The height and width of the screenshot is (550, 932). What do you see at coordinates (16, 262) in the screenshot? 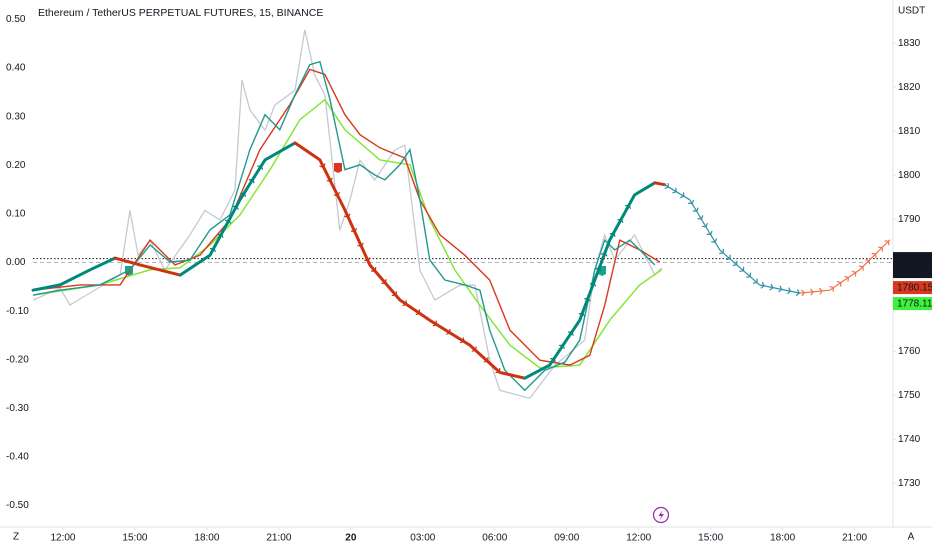
I see `y-tick-label: 0.00` at bounding box center [16, 262].